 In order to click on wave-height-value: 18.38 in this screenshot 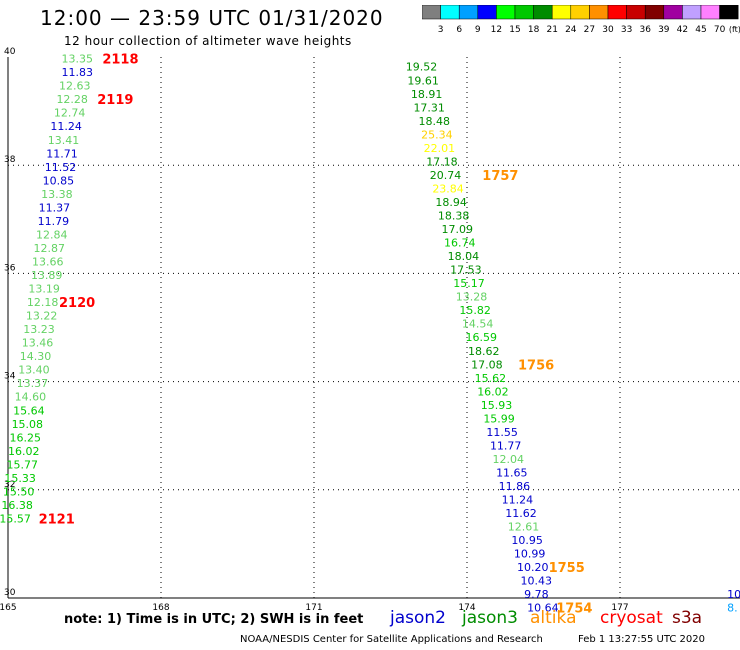, I will do `click(454, 216)`.